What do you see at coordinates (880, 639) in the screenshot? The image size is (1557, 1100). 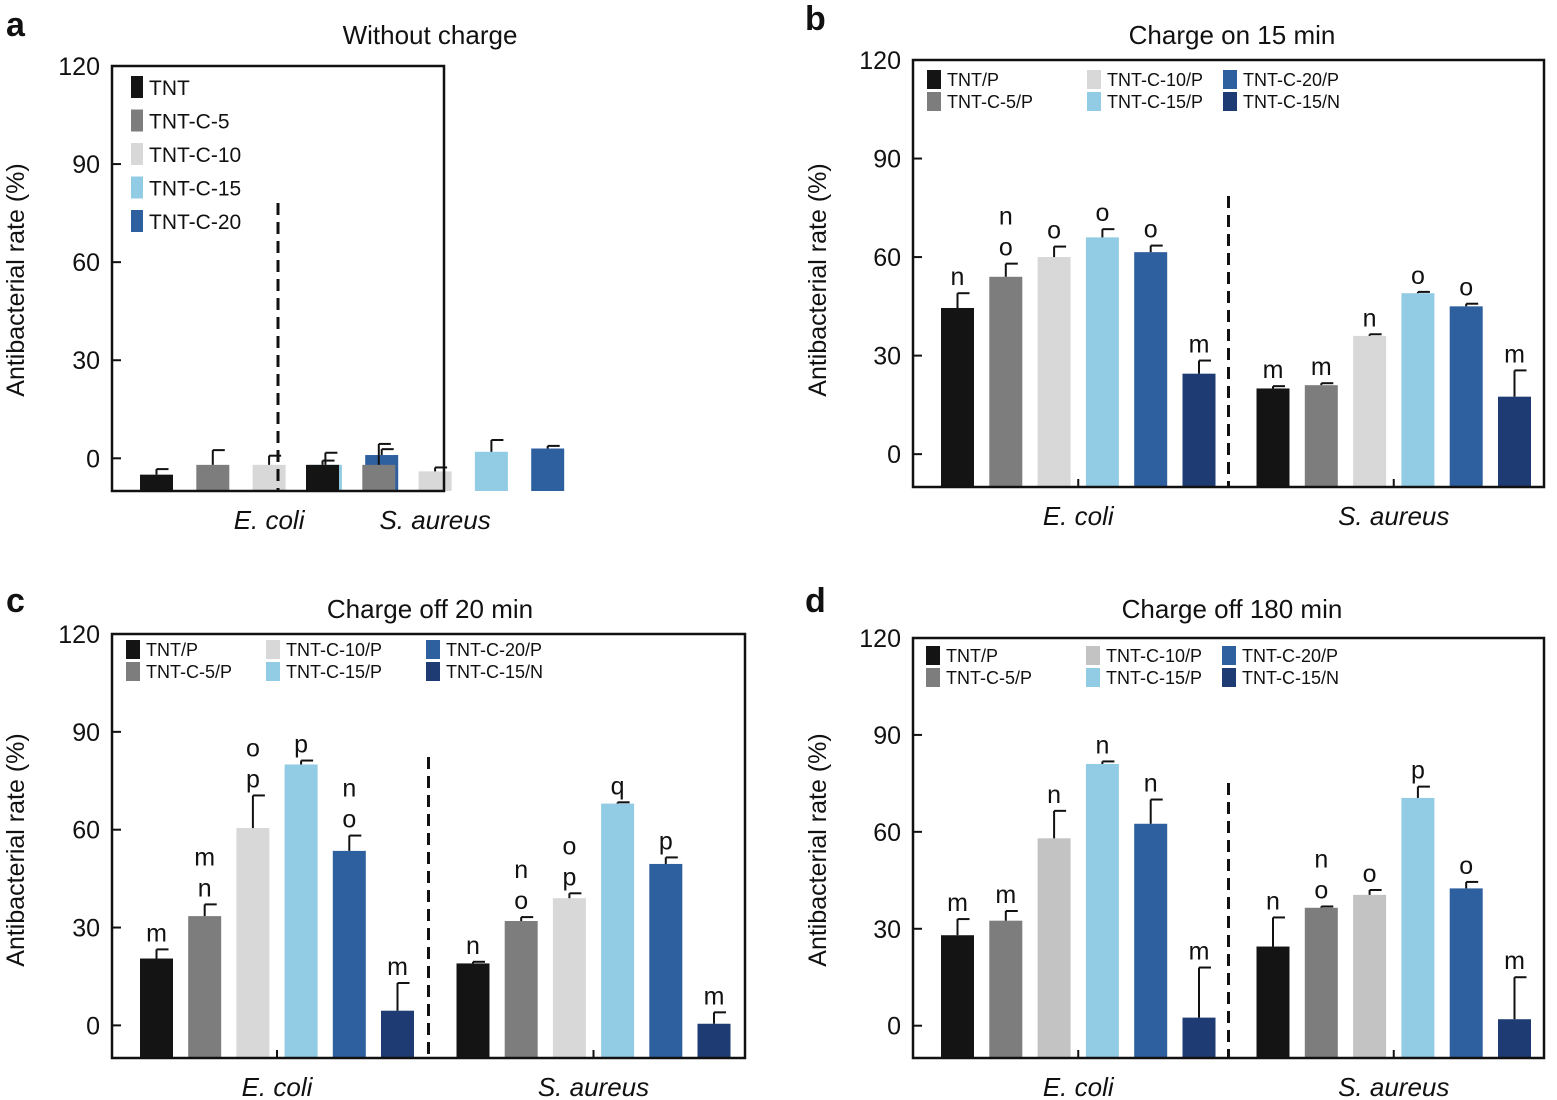 I see `y-tick-label: 120` at bounding box center [880, 639].